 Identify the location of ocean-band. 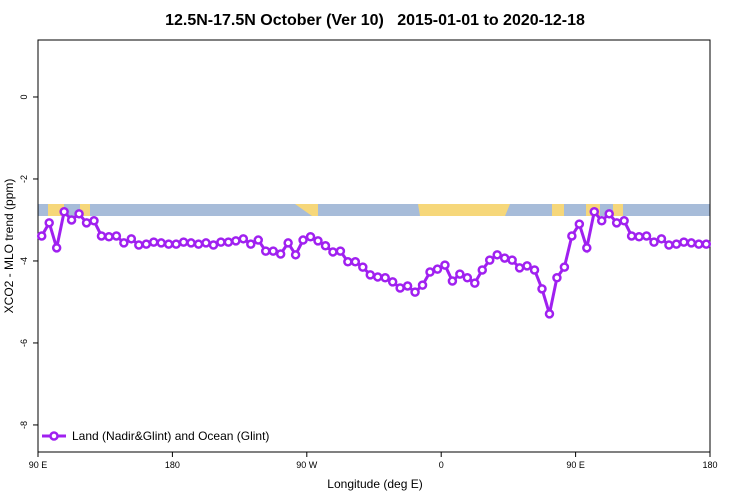
(374, 210).